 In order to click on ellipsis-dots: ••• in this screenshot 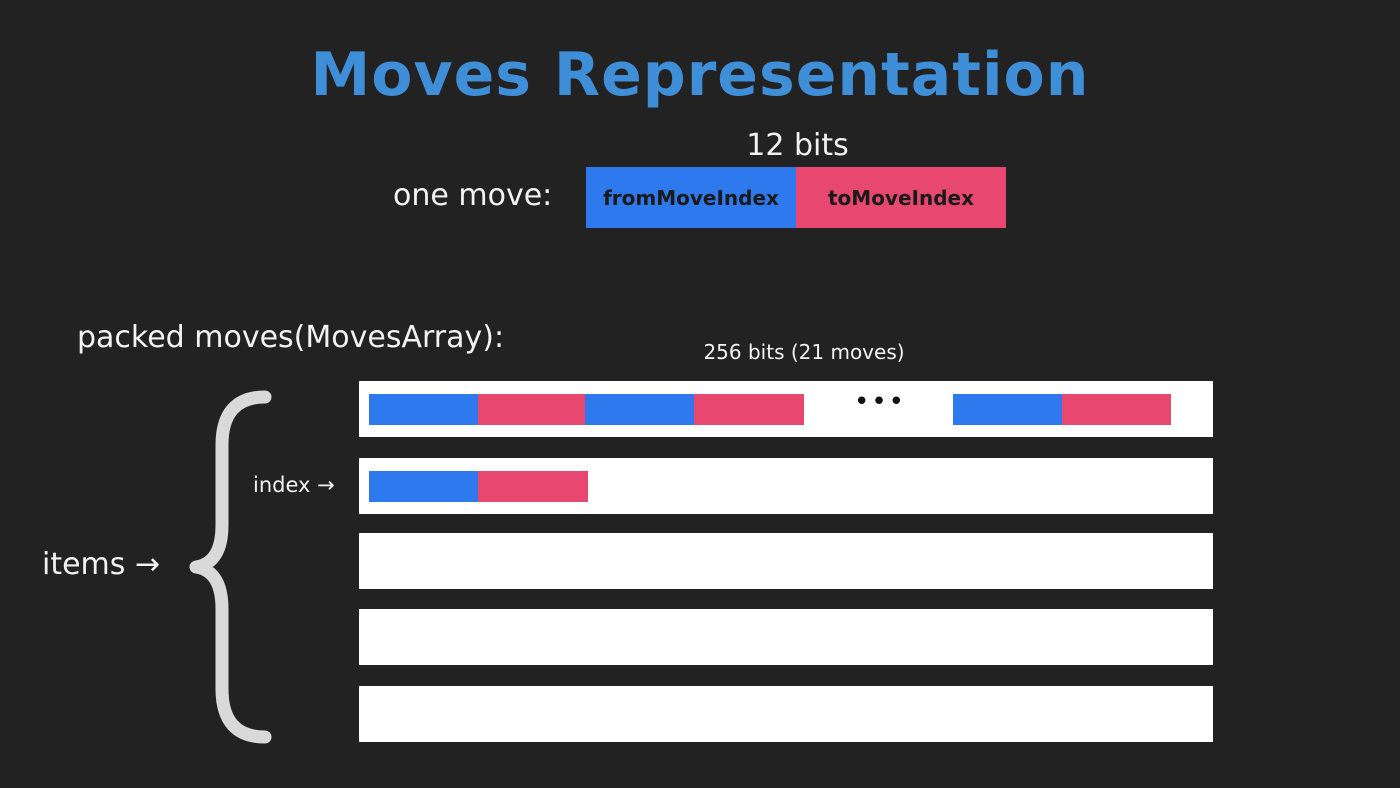, I will do `click(880, 402)`.